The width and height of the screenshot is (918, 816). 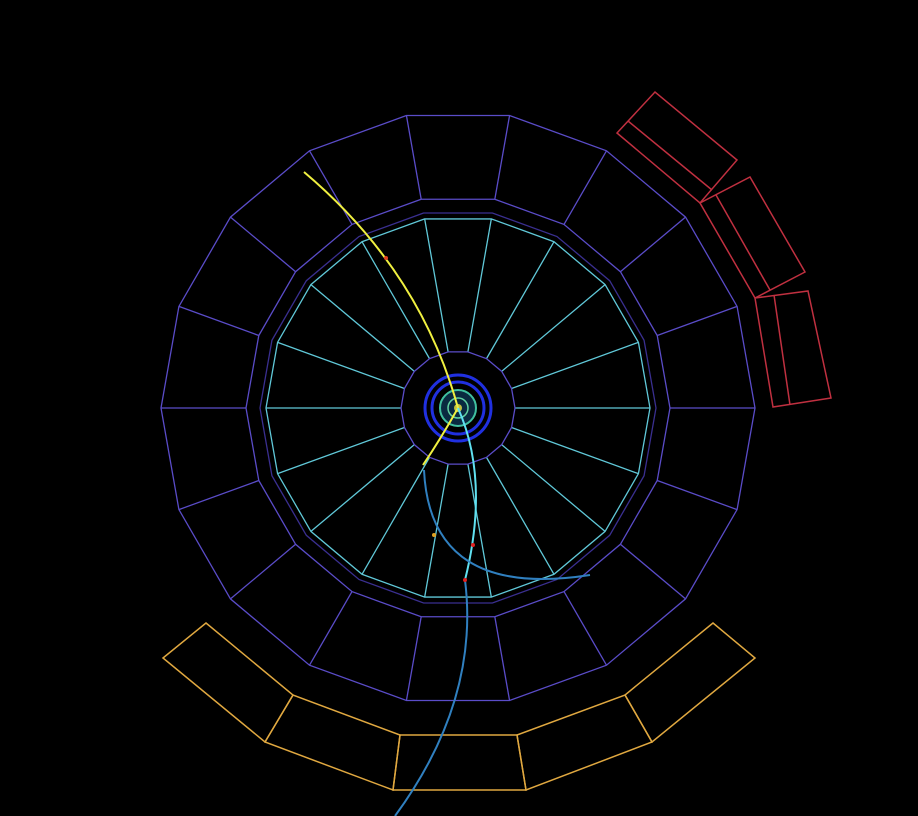 I want to click on orange-towers, so click(x=459, y=707).